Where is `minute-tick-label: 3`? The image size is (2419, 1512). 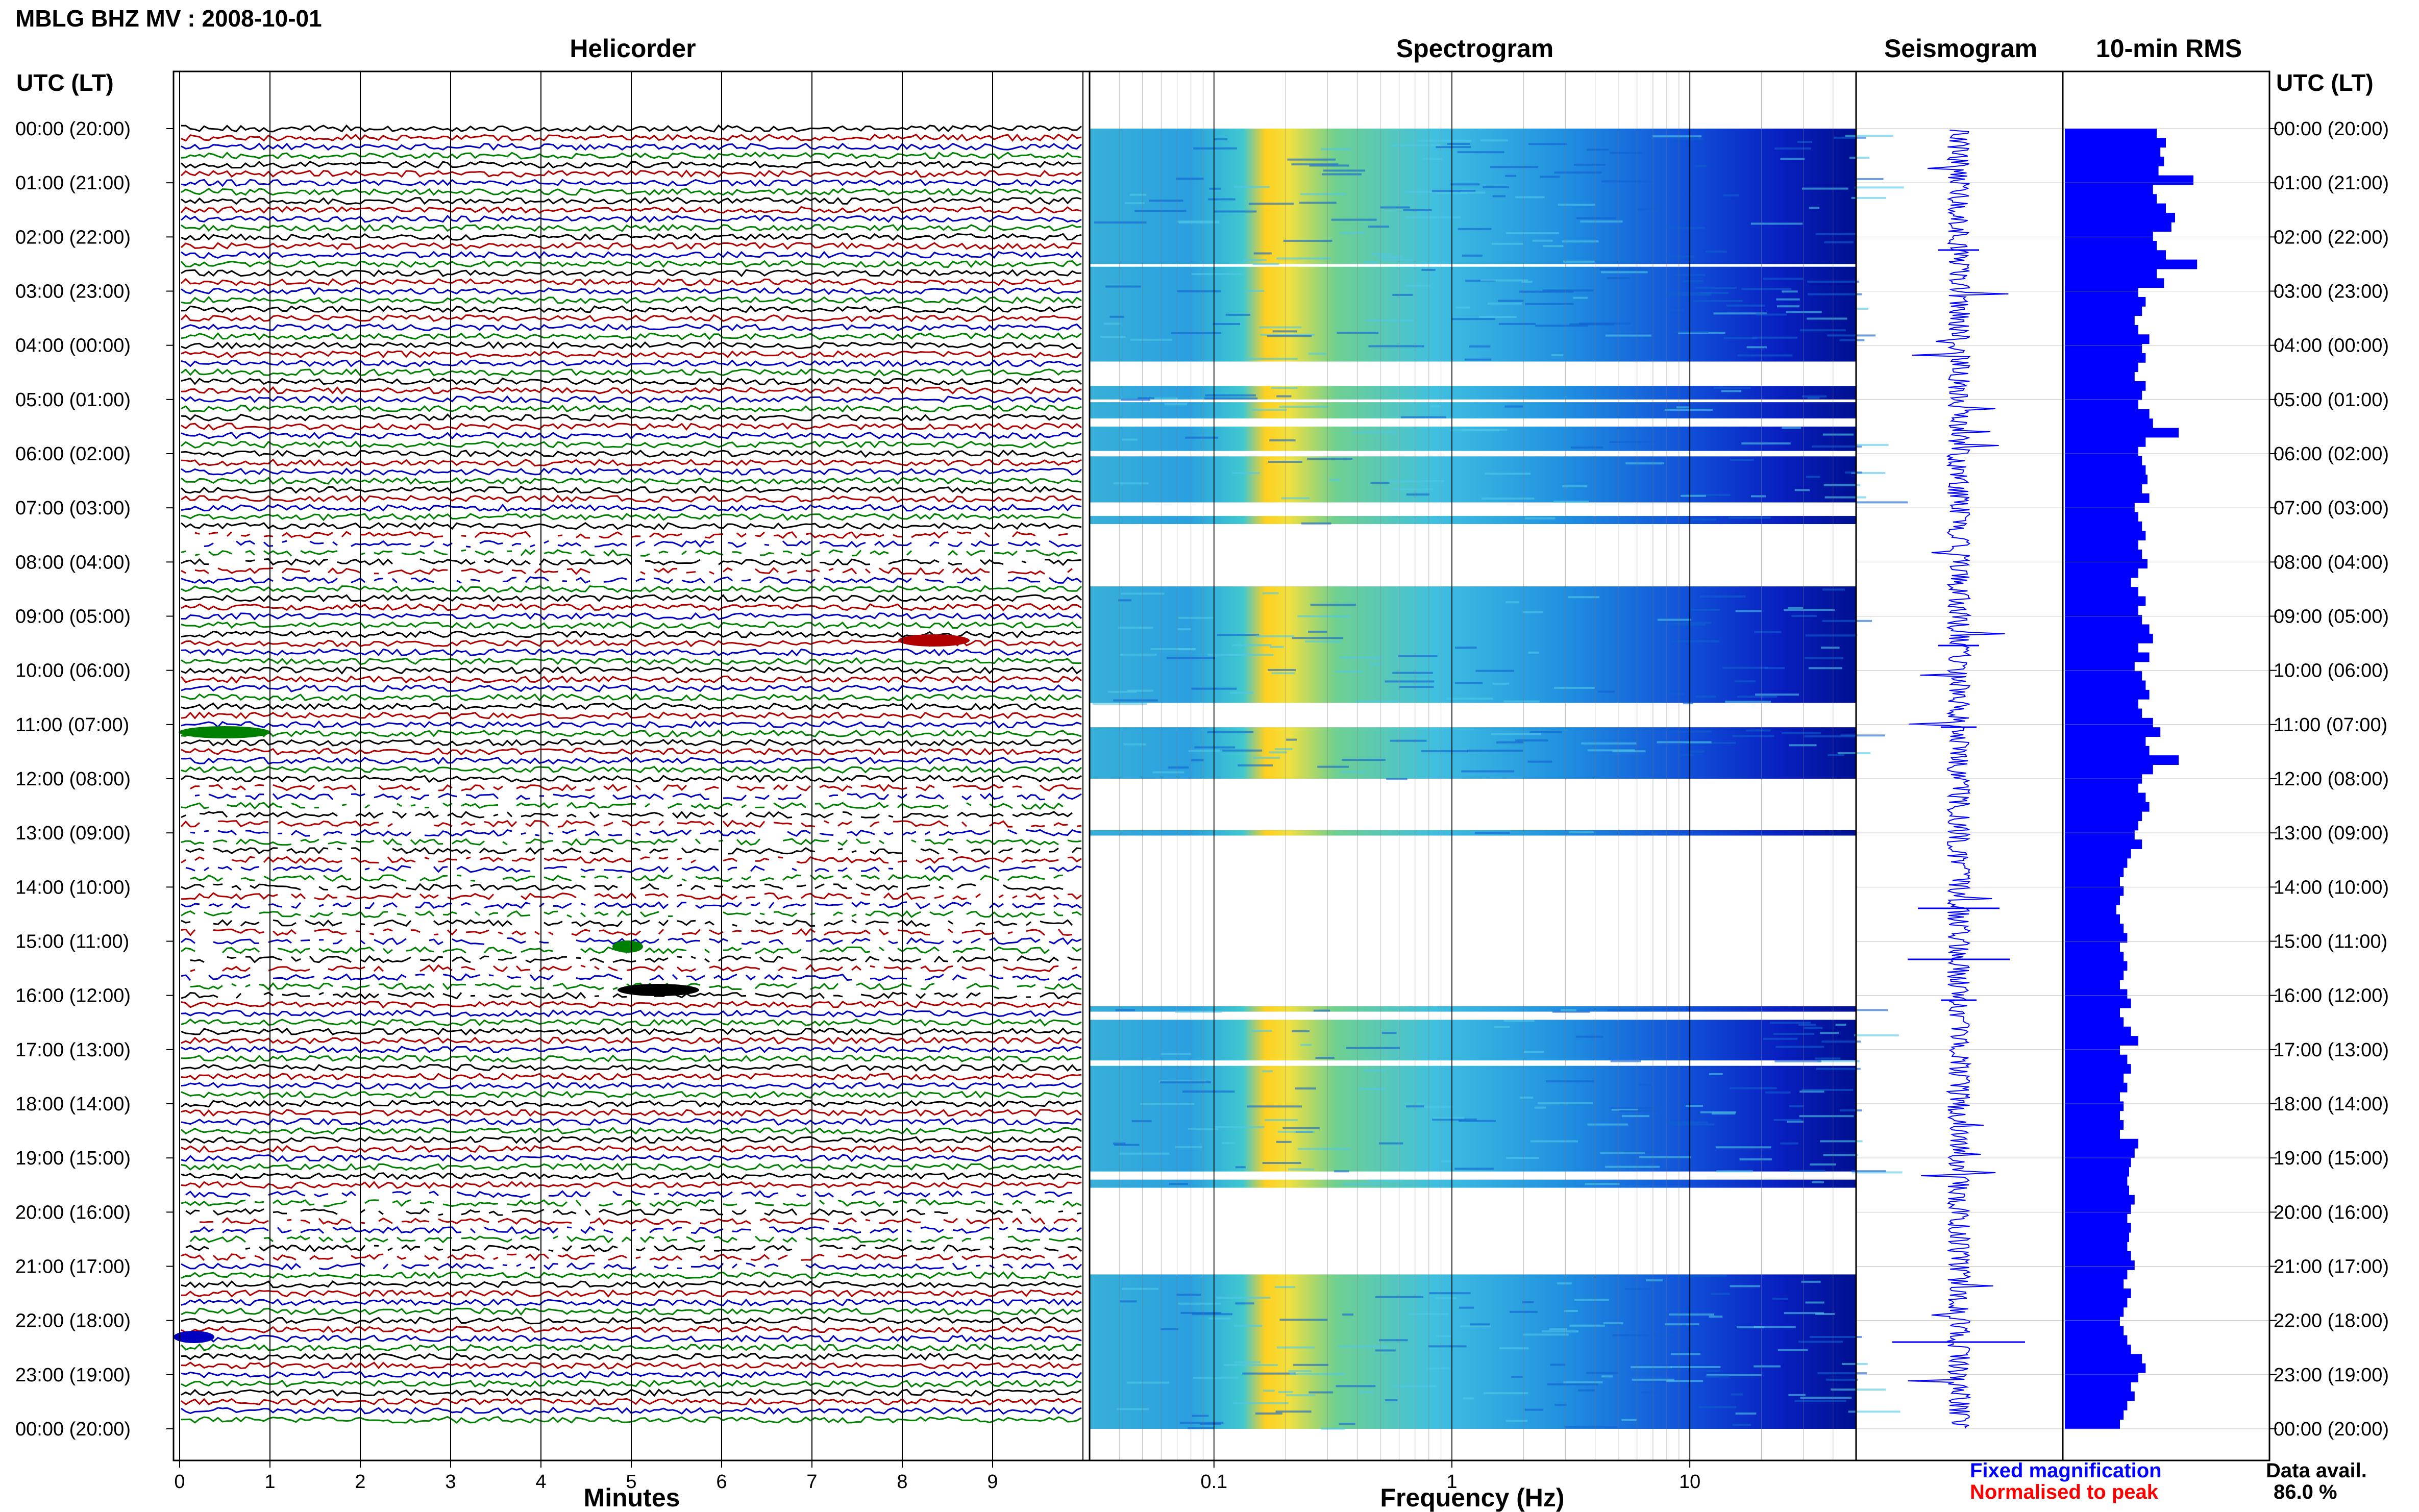
minute-tick-label: 3 is located at coordinates (450, 1482).